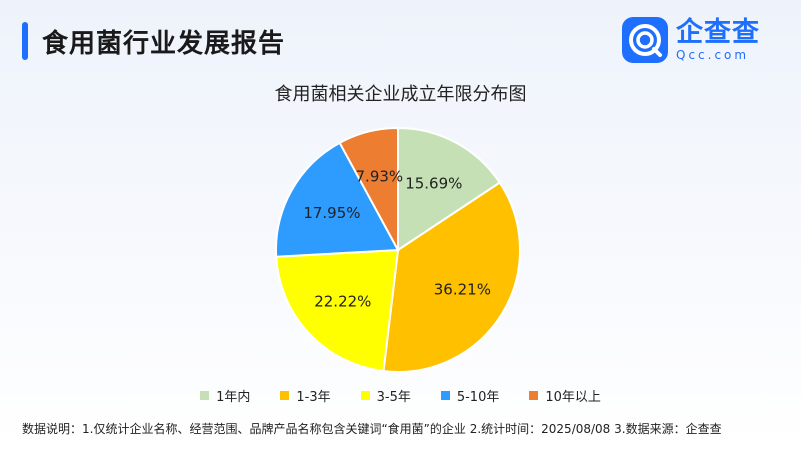 Image resolution: width=801 pixels, height=450 pixels. What do you see at coordinates (380, 177) in the screenshot?
I see `pie-label-5: 7.93%` at bounding box center [380, 177].